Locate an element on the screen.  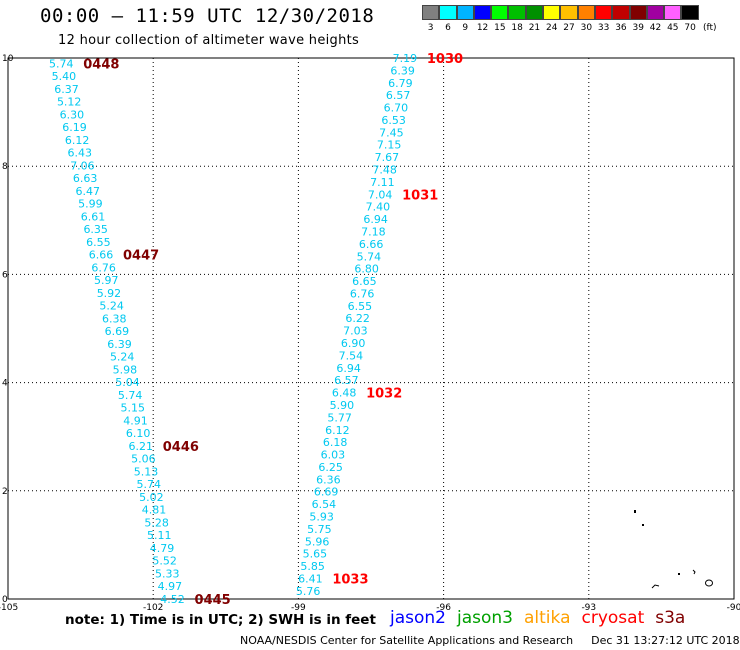
wave-height-value: 6.57 is located at coordinates (398, 95).